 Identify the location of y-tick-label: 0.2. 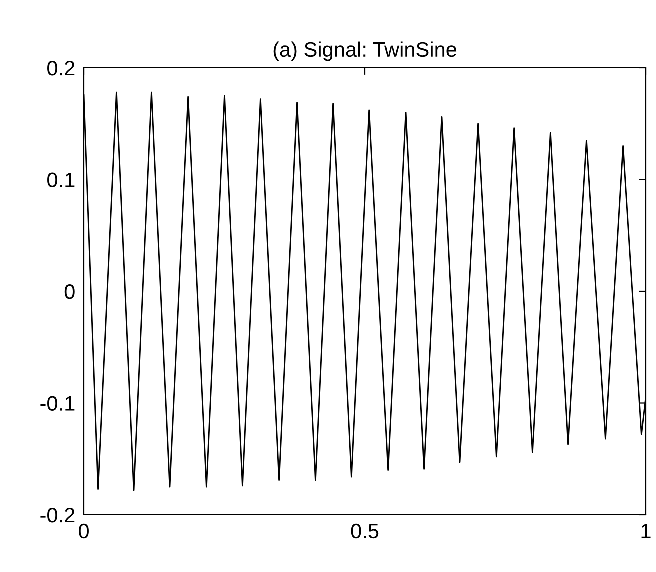
(61, 68).